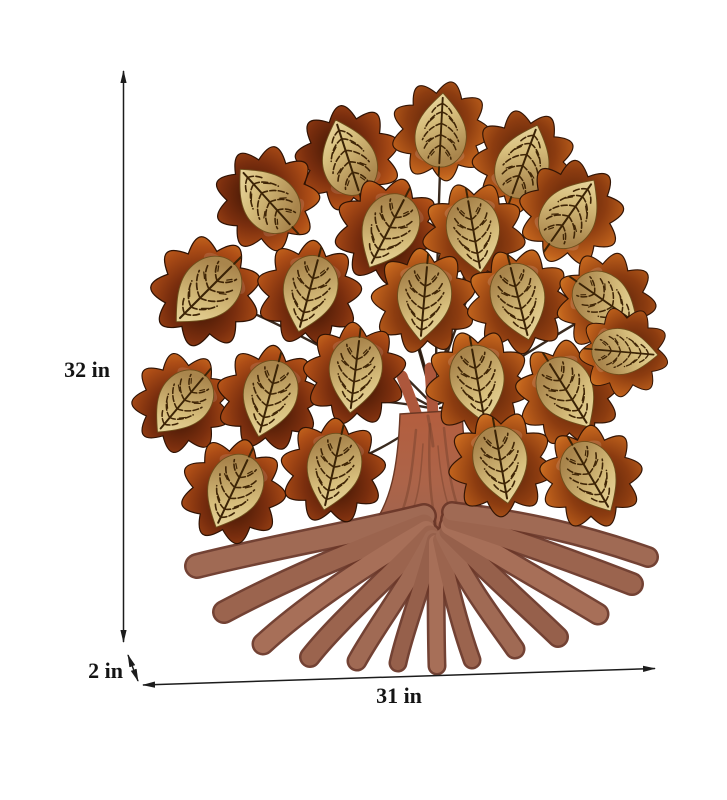  Describe the element at coordinates (133, 668) in the screenshot. I see `depth-dimension-line` at that location.